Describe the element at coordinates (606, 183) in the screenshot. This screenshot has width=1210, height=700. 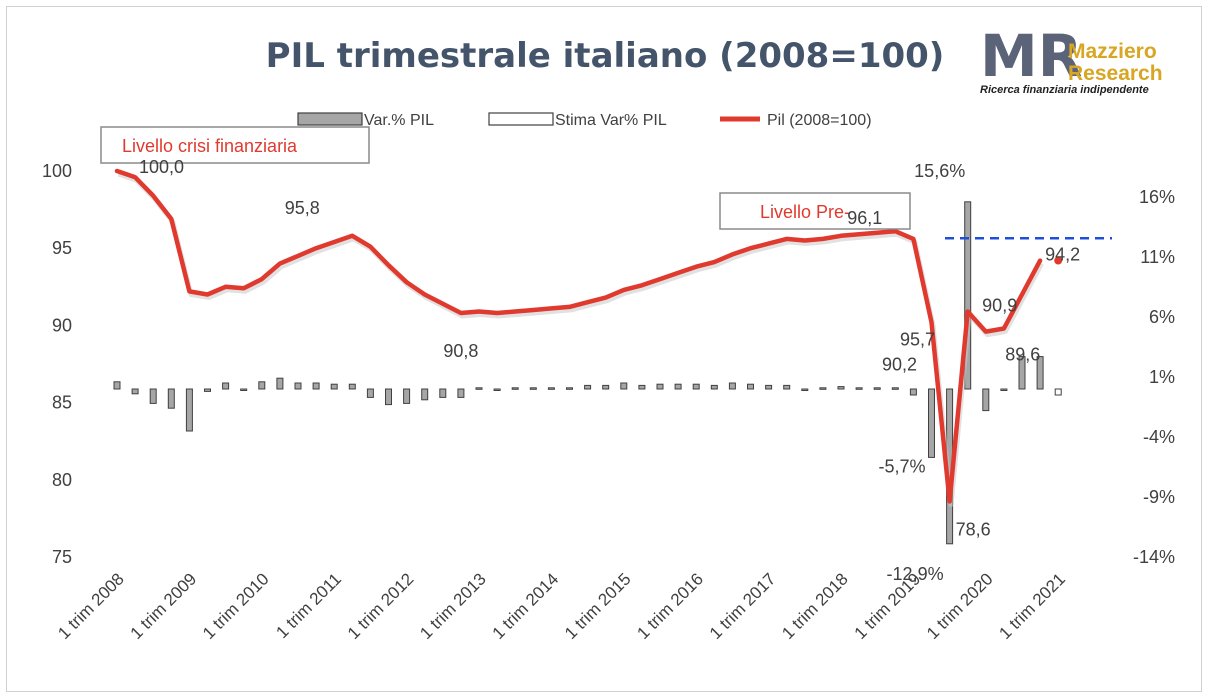
I see `annotations: Livello crisi finanziaria Livello Pre-` at that location.